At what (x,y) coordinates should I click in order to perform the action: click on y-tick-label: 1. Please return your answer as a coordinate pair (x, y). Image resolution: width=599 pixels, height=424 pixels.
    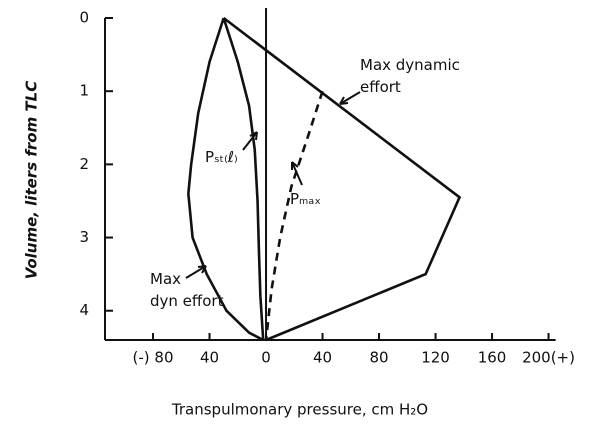
    Looking at the image, I should click on (84, 91).